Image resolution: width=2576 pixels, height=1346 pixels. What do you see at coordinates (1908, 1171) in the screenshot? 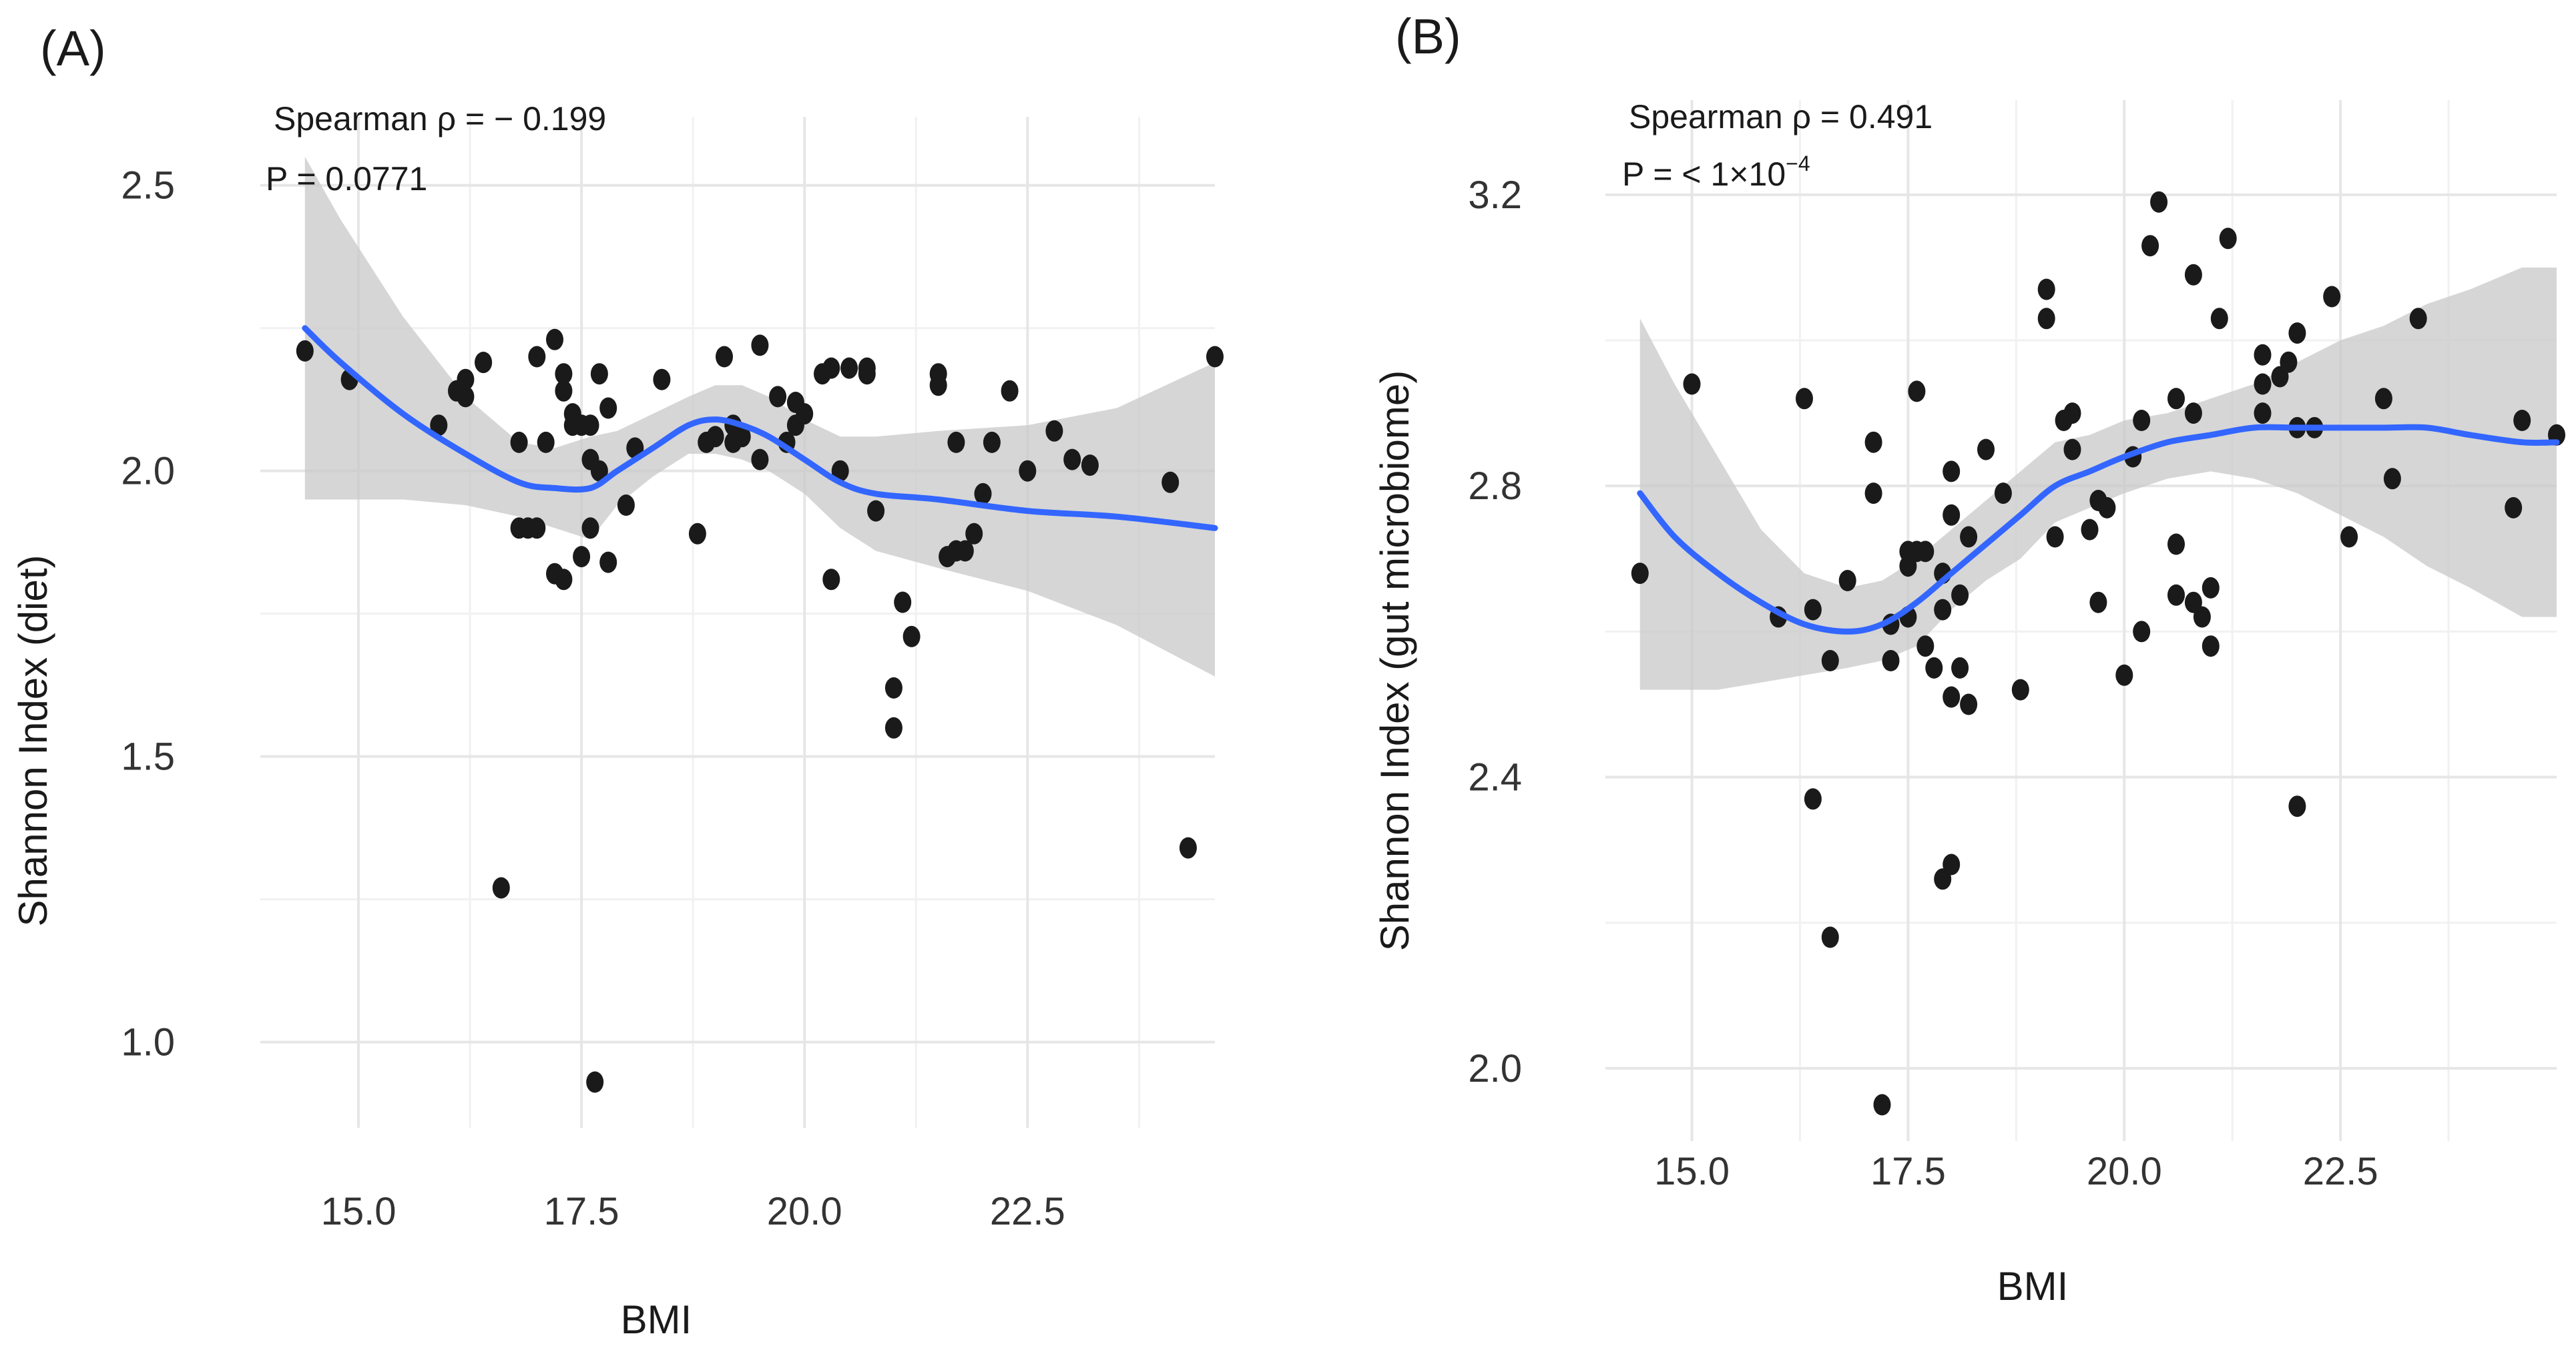
I see `panel-b-x-tick-label-1: 17.5` at bounding box center [1908, 1171].